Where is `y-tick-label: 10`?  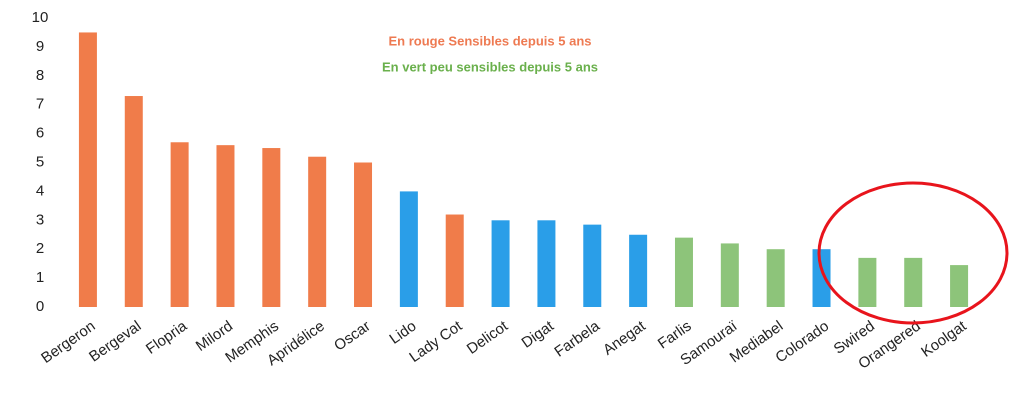
y-tick-label: 10 is located at coordinates (40, 17).